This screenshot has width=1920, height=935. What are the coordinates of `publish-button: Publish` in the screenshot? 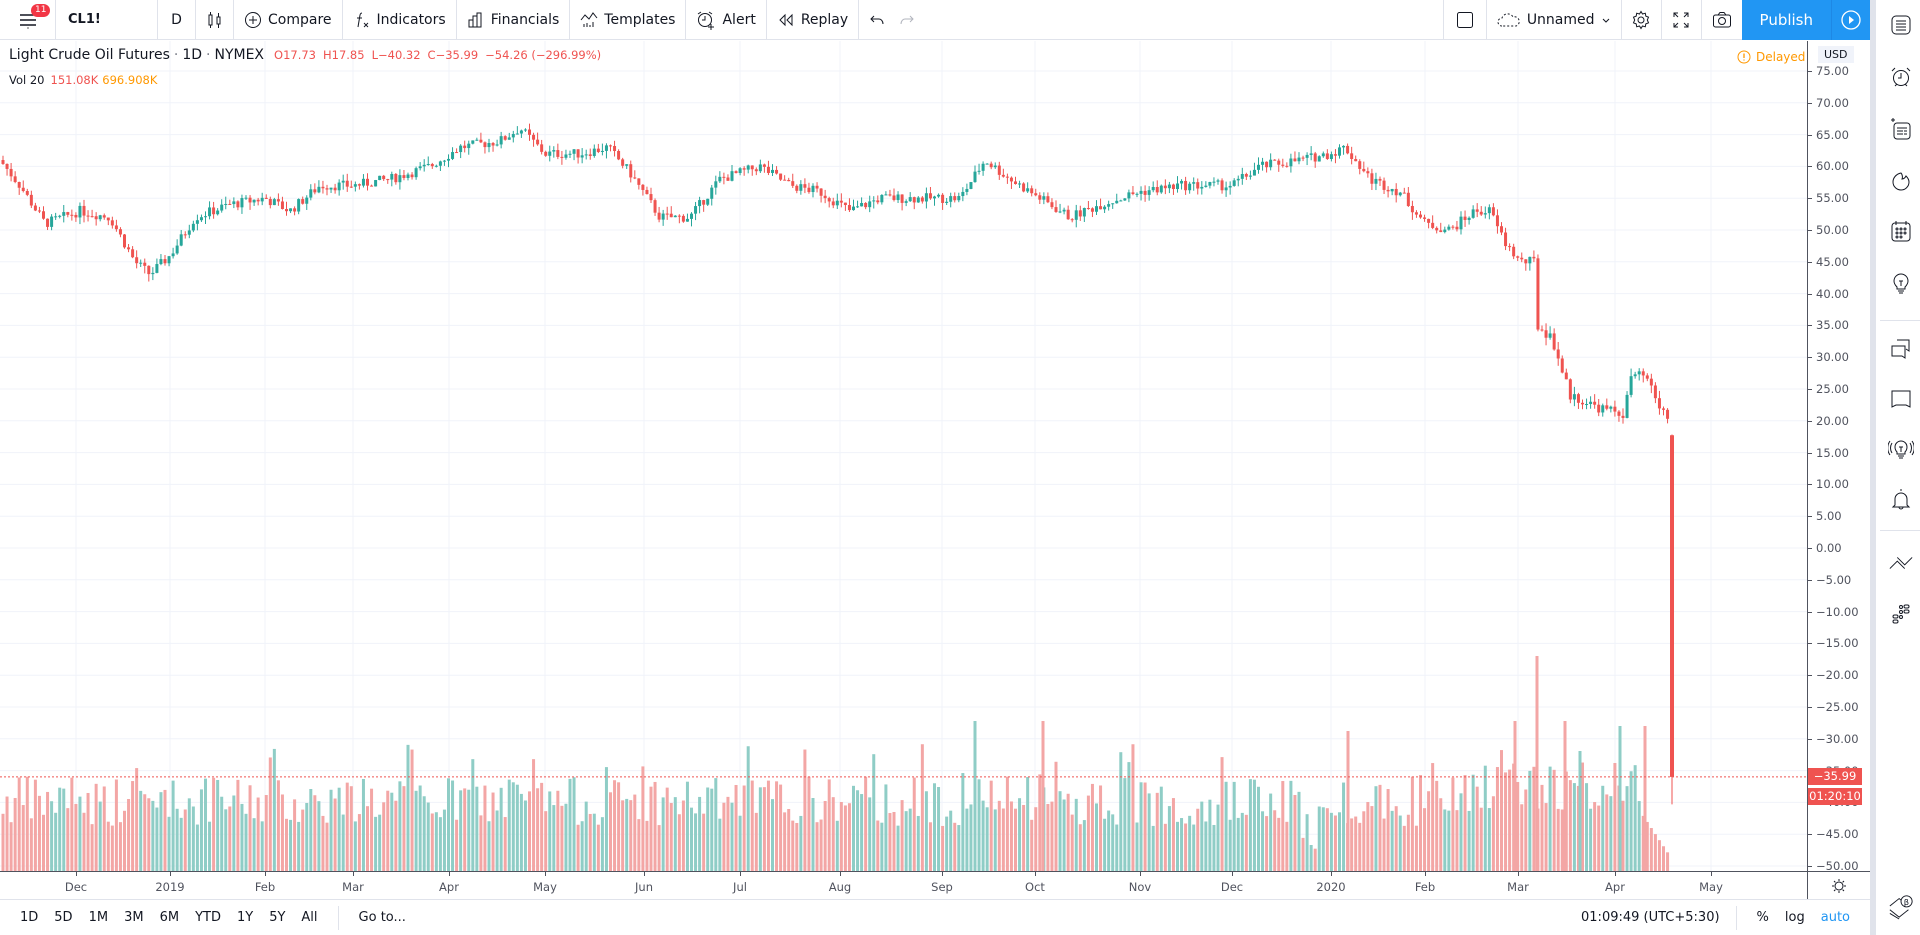 It's located at (1786, 20).